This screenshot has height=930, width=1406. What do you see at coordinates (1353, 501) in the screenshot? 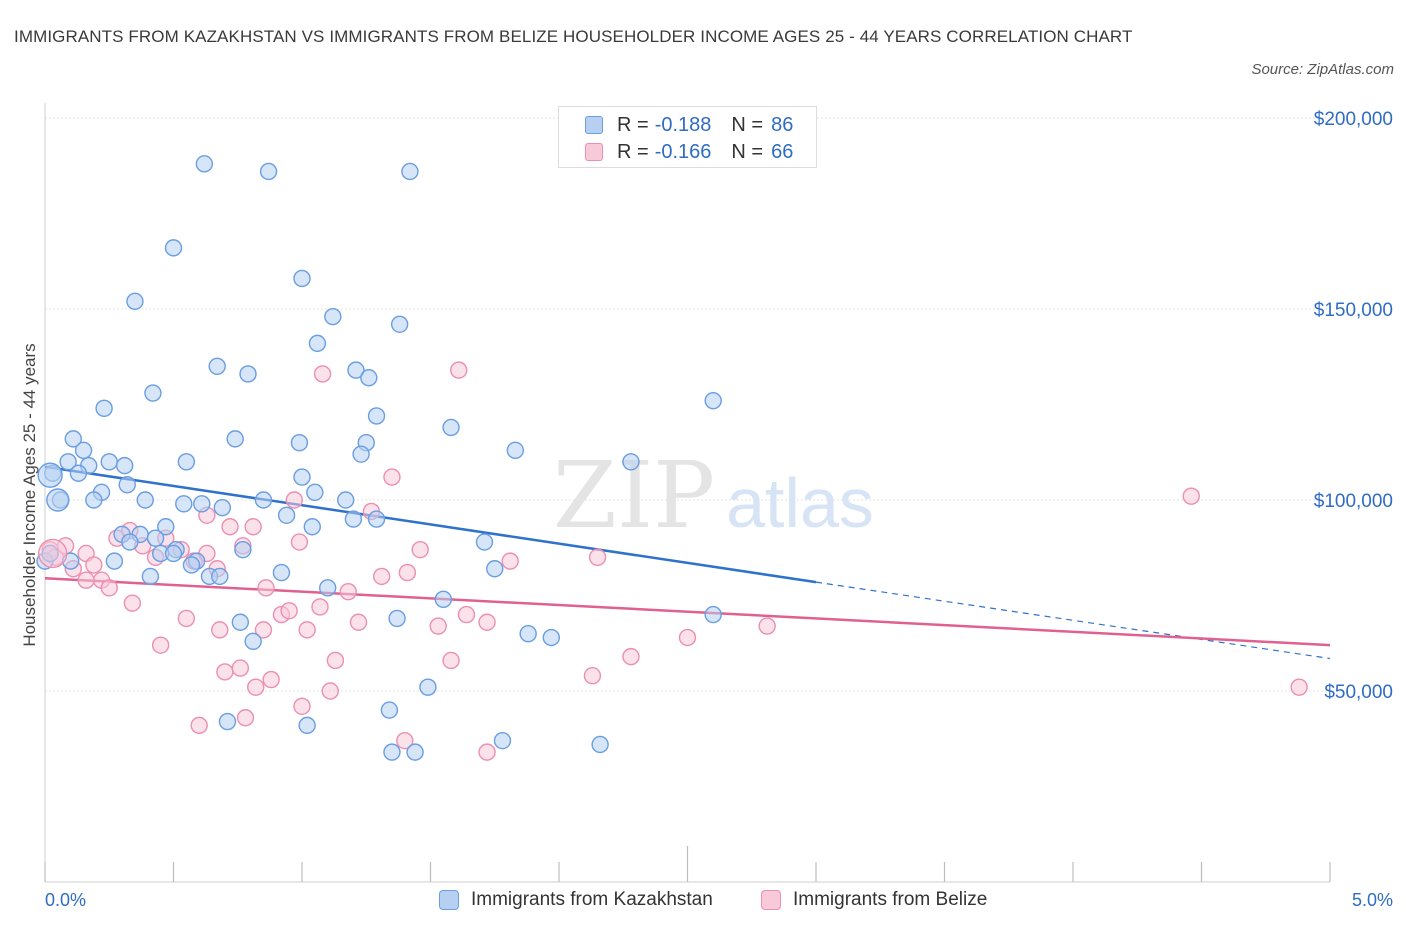
I see `y-tick-label: $100,000` at bounding box center [1353, 501].